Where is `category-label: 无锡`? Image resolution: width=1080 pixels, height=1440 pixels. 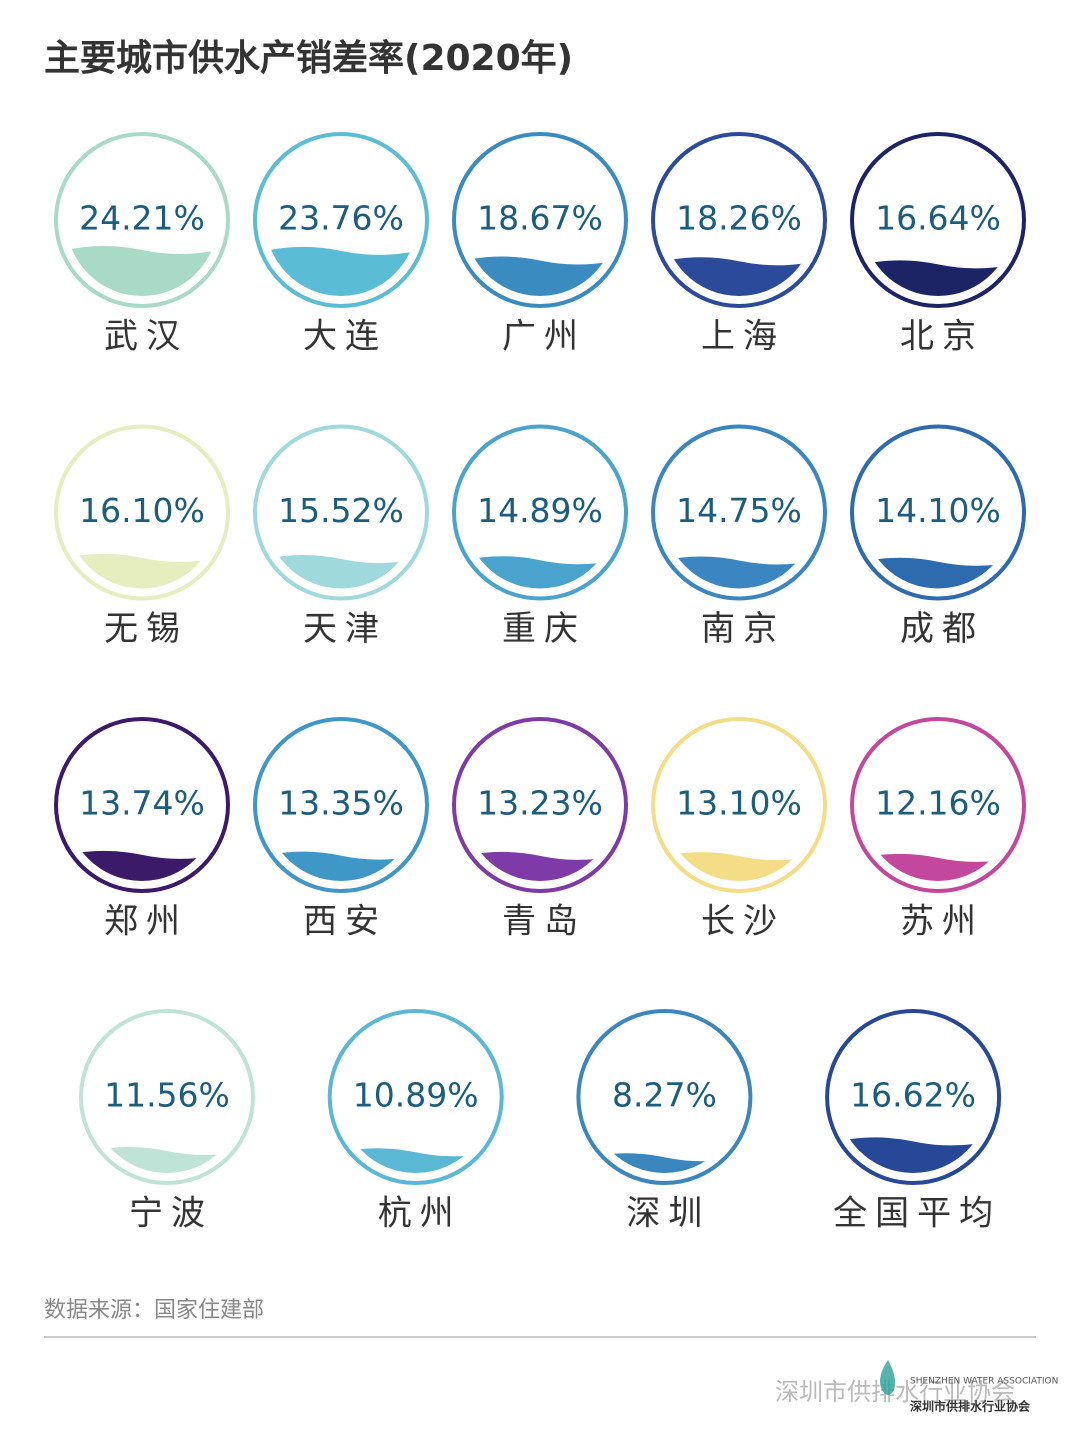 category-label: 无锡 is located at coordinates (146, 629).